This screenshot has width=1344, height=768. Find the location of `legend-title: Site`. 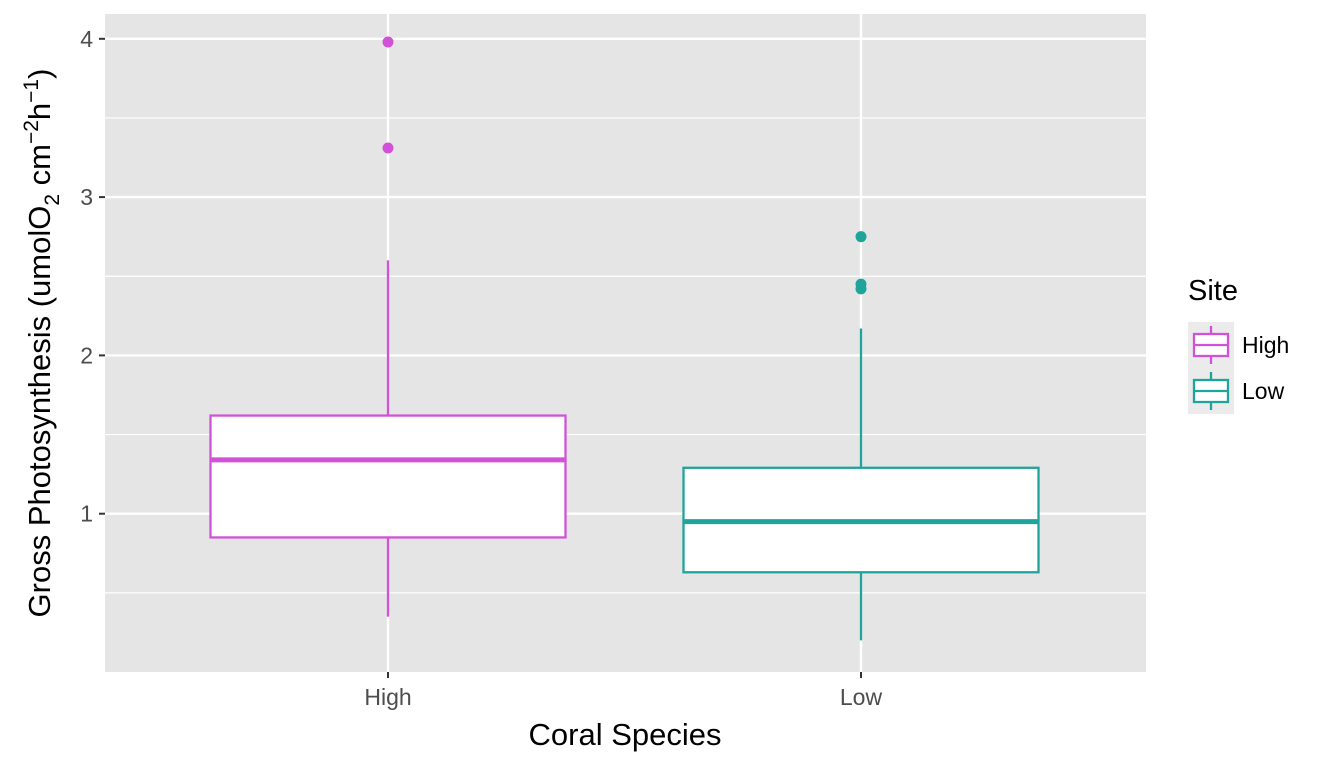

legend-title: Site is located at coordinates (1213, 291).